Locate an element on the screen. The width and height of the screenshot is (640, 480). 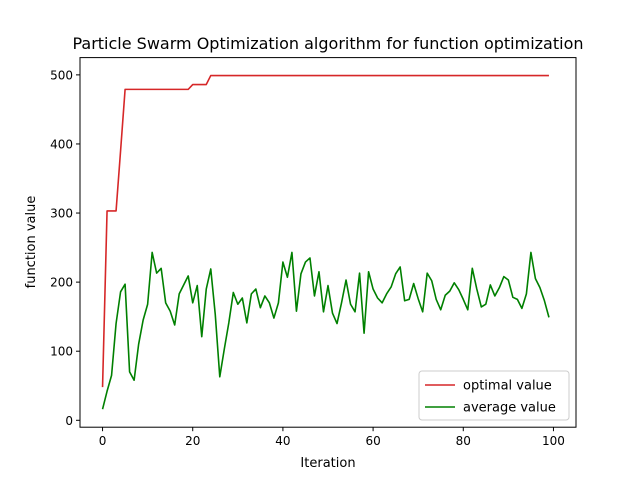
y-tick-label: 400 is located at coordinates (61, 144).